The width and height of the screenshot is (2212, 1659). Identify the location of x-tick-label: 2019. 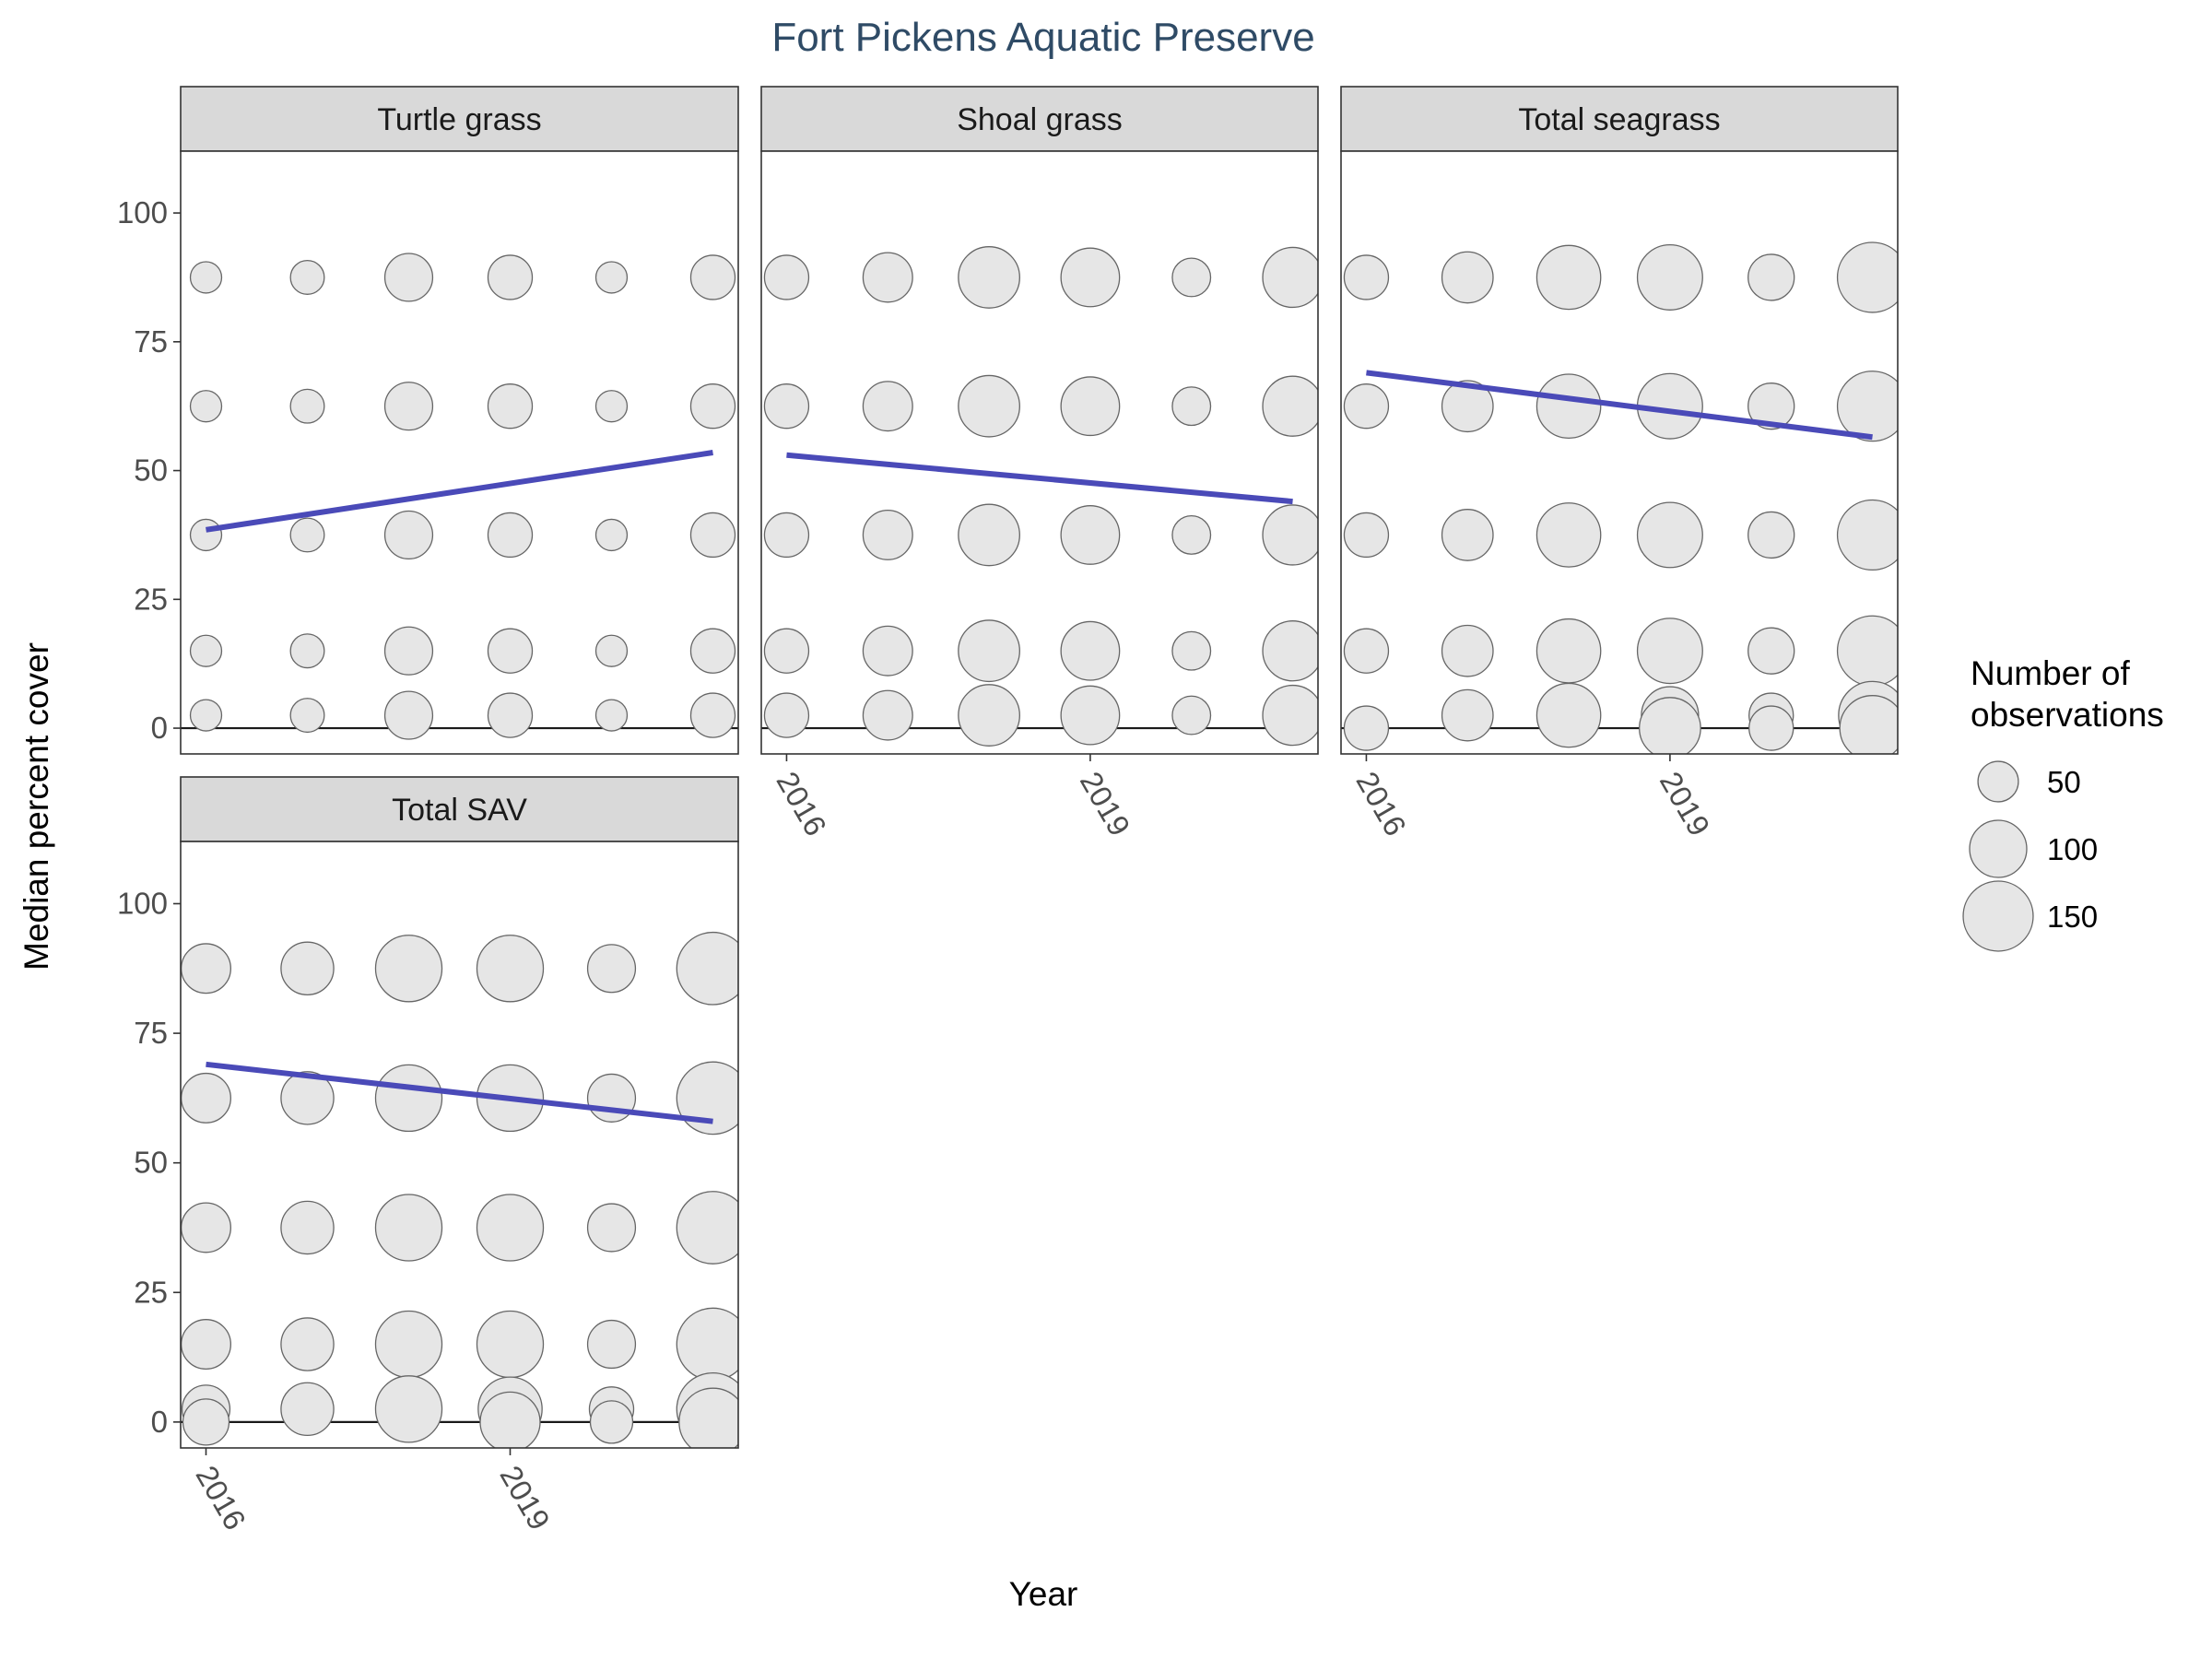
(1685, 803).